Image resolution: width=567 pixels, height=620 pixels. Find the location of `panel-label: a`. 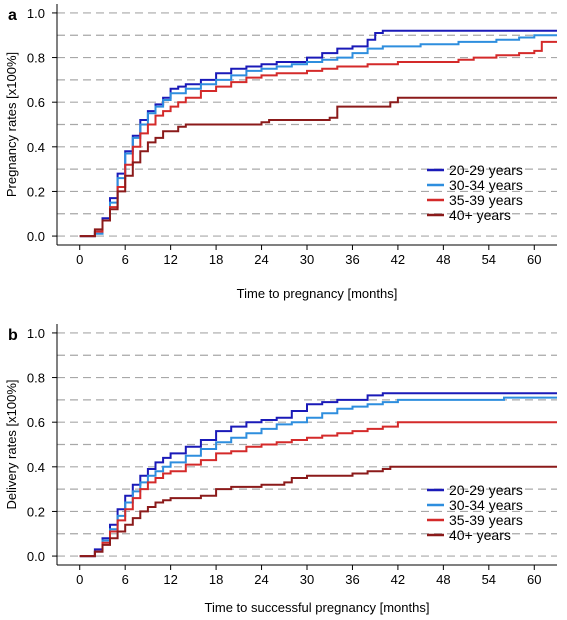

panel-label: a is located at coordinates (12, 15).